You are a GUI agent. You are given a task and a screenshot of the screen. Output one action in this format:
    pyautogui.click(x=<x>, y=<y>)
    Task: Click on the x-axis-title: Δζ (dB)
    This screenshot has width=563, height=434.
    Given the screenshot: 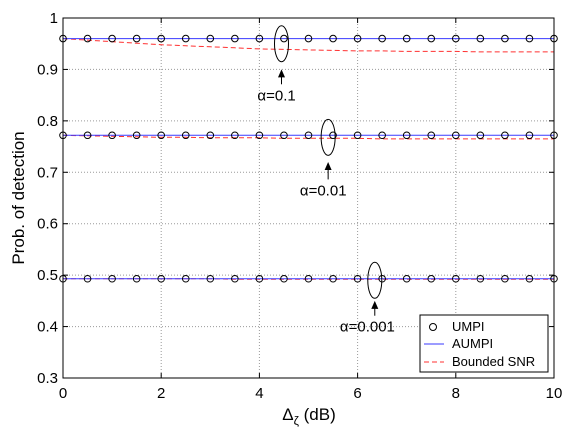 What is the action you would take?
    pyautogui.click(x=309, y=416)
    